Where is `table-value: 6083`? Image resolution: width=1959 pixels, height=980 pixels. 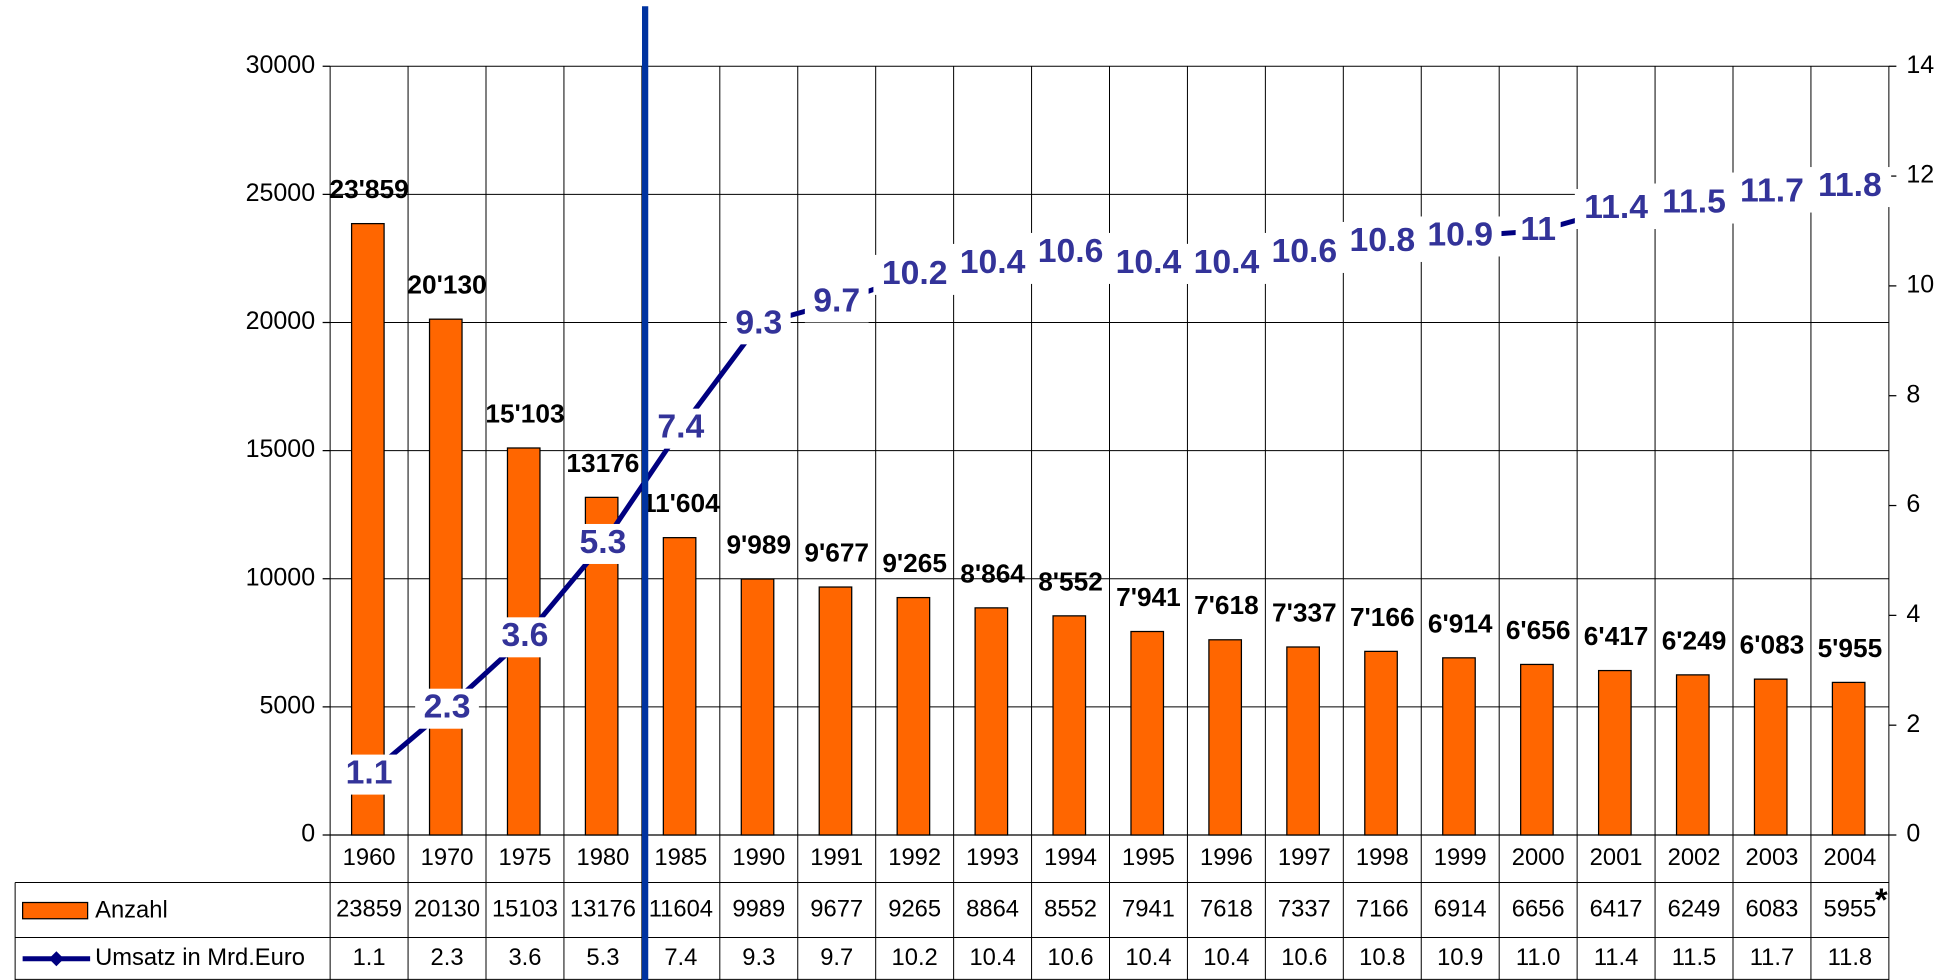 table-value: 6083 is located at coordinates (1772, 908).